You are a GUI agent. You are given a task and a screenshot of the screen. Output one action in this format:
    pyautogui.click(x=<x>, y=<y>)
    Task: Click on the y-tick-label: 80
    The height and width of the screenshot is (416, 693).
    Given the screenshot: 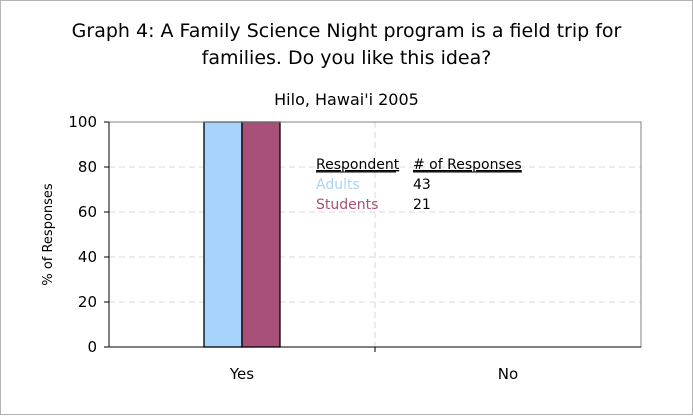 What is the action you would take?
    pyautogui.click(x=87, y=167)
    